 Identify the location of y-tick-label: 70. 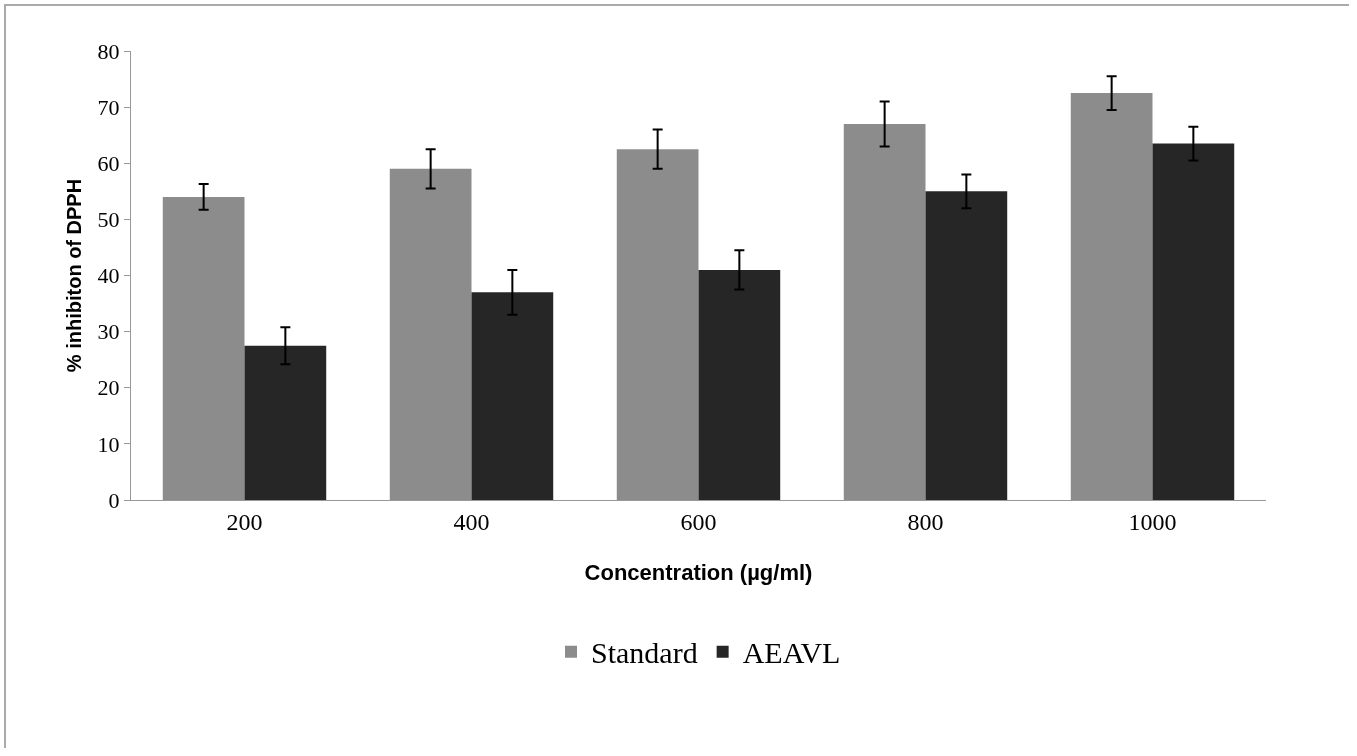
(108, 107).